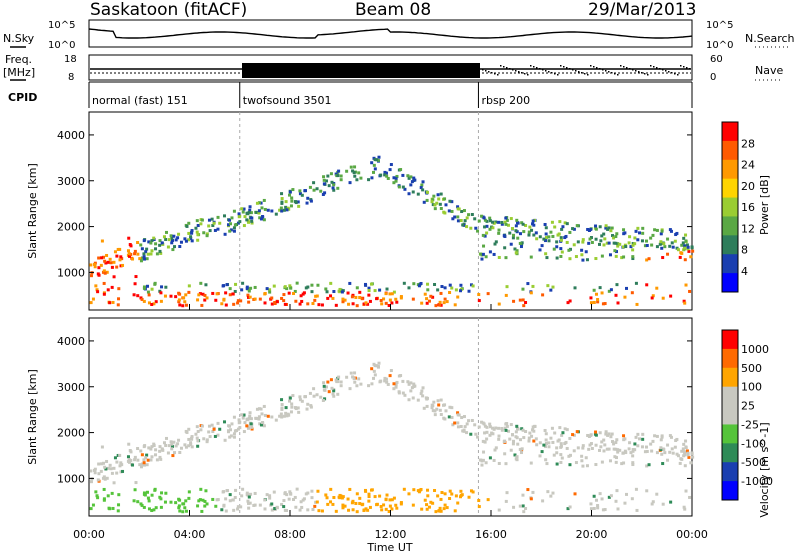 The width and height of the screenshot is (800, 554). Describe the element at coordinates (32, 211) in the screenshot. I see `power-ylabel: Slant Range [km]` at that location.